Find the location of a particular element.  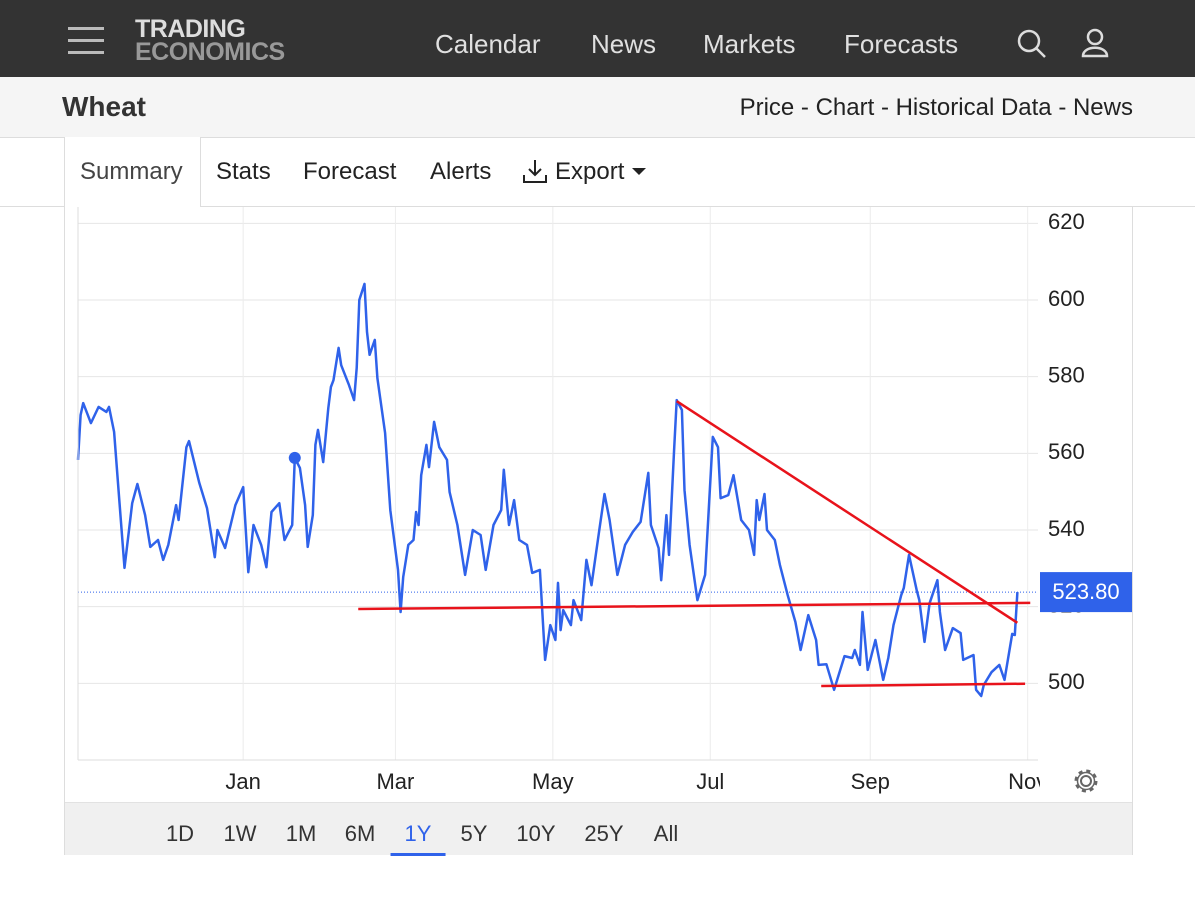

tab-label: Summary is located at coordinates (131, 171).